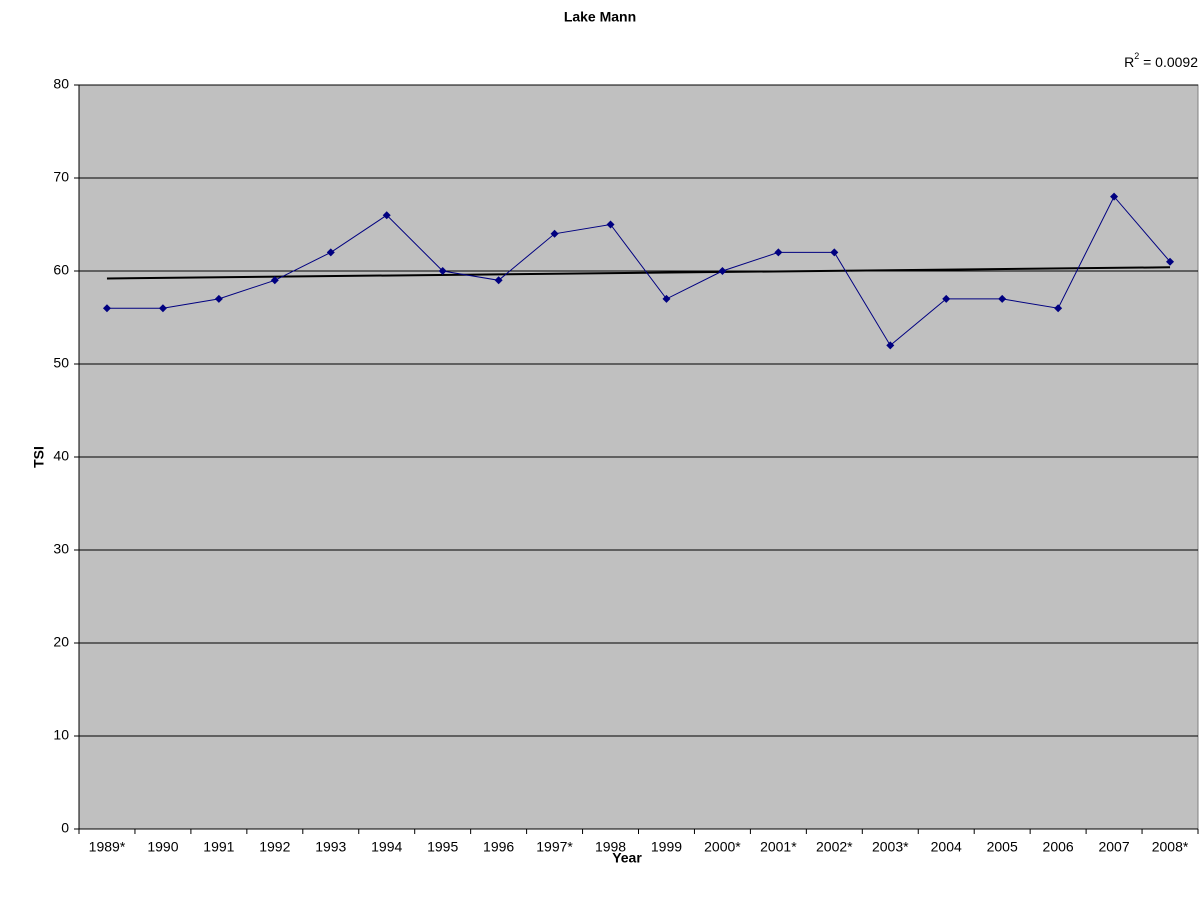 The width and height of the screenshot is (1203, 900). I want to click on y-axis-label: TSI, so click(39, 457).